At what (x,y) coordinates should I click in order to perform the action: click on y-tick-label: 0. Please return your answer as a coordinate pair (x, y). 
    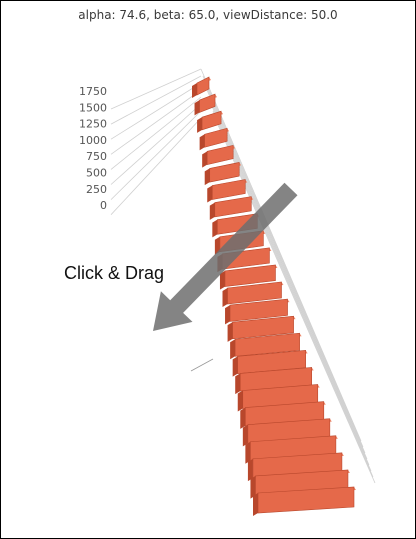
    Looking at the image, I should click on (103, 205).